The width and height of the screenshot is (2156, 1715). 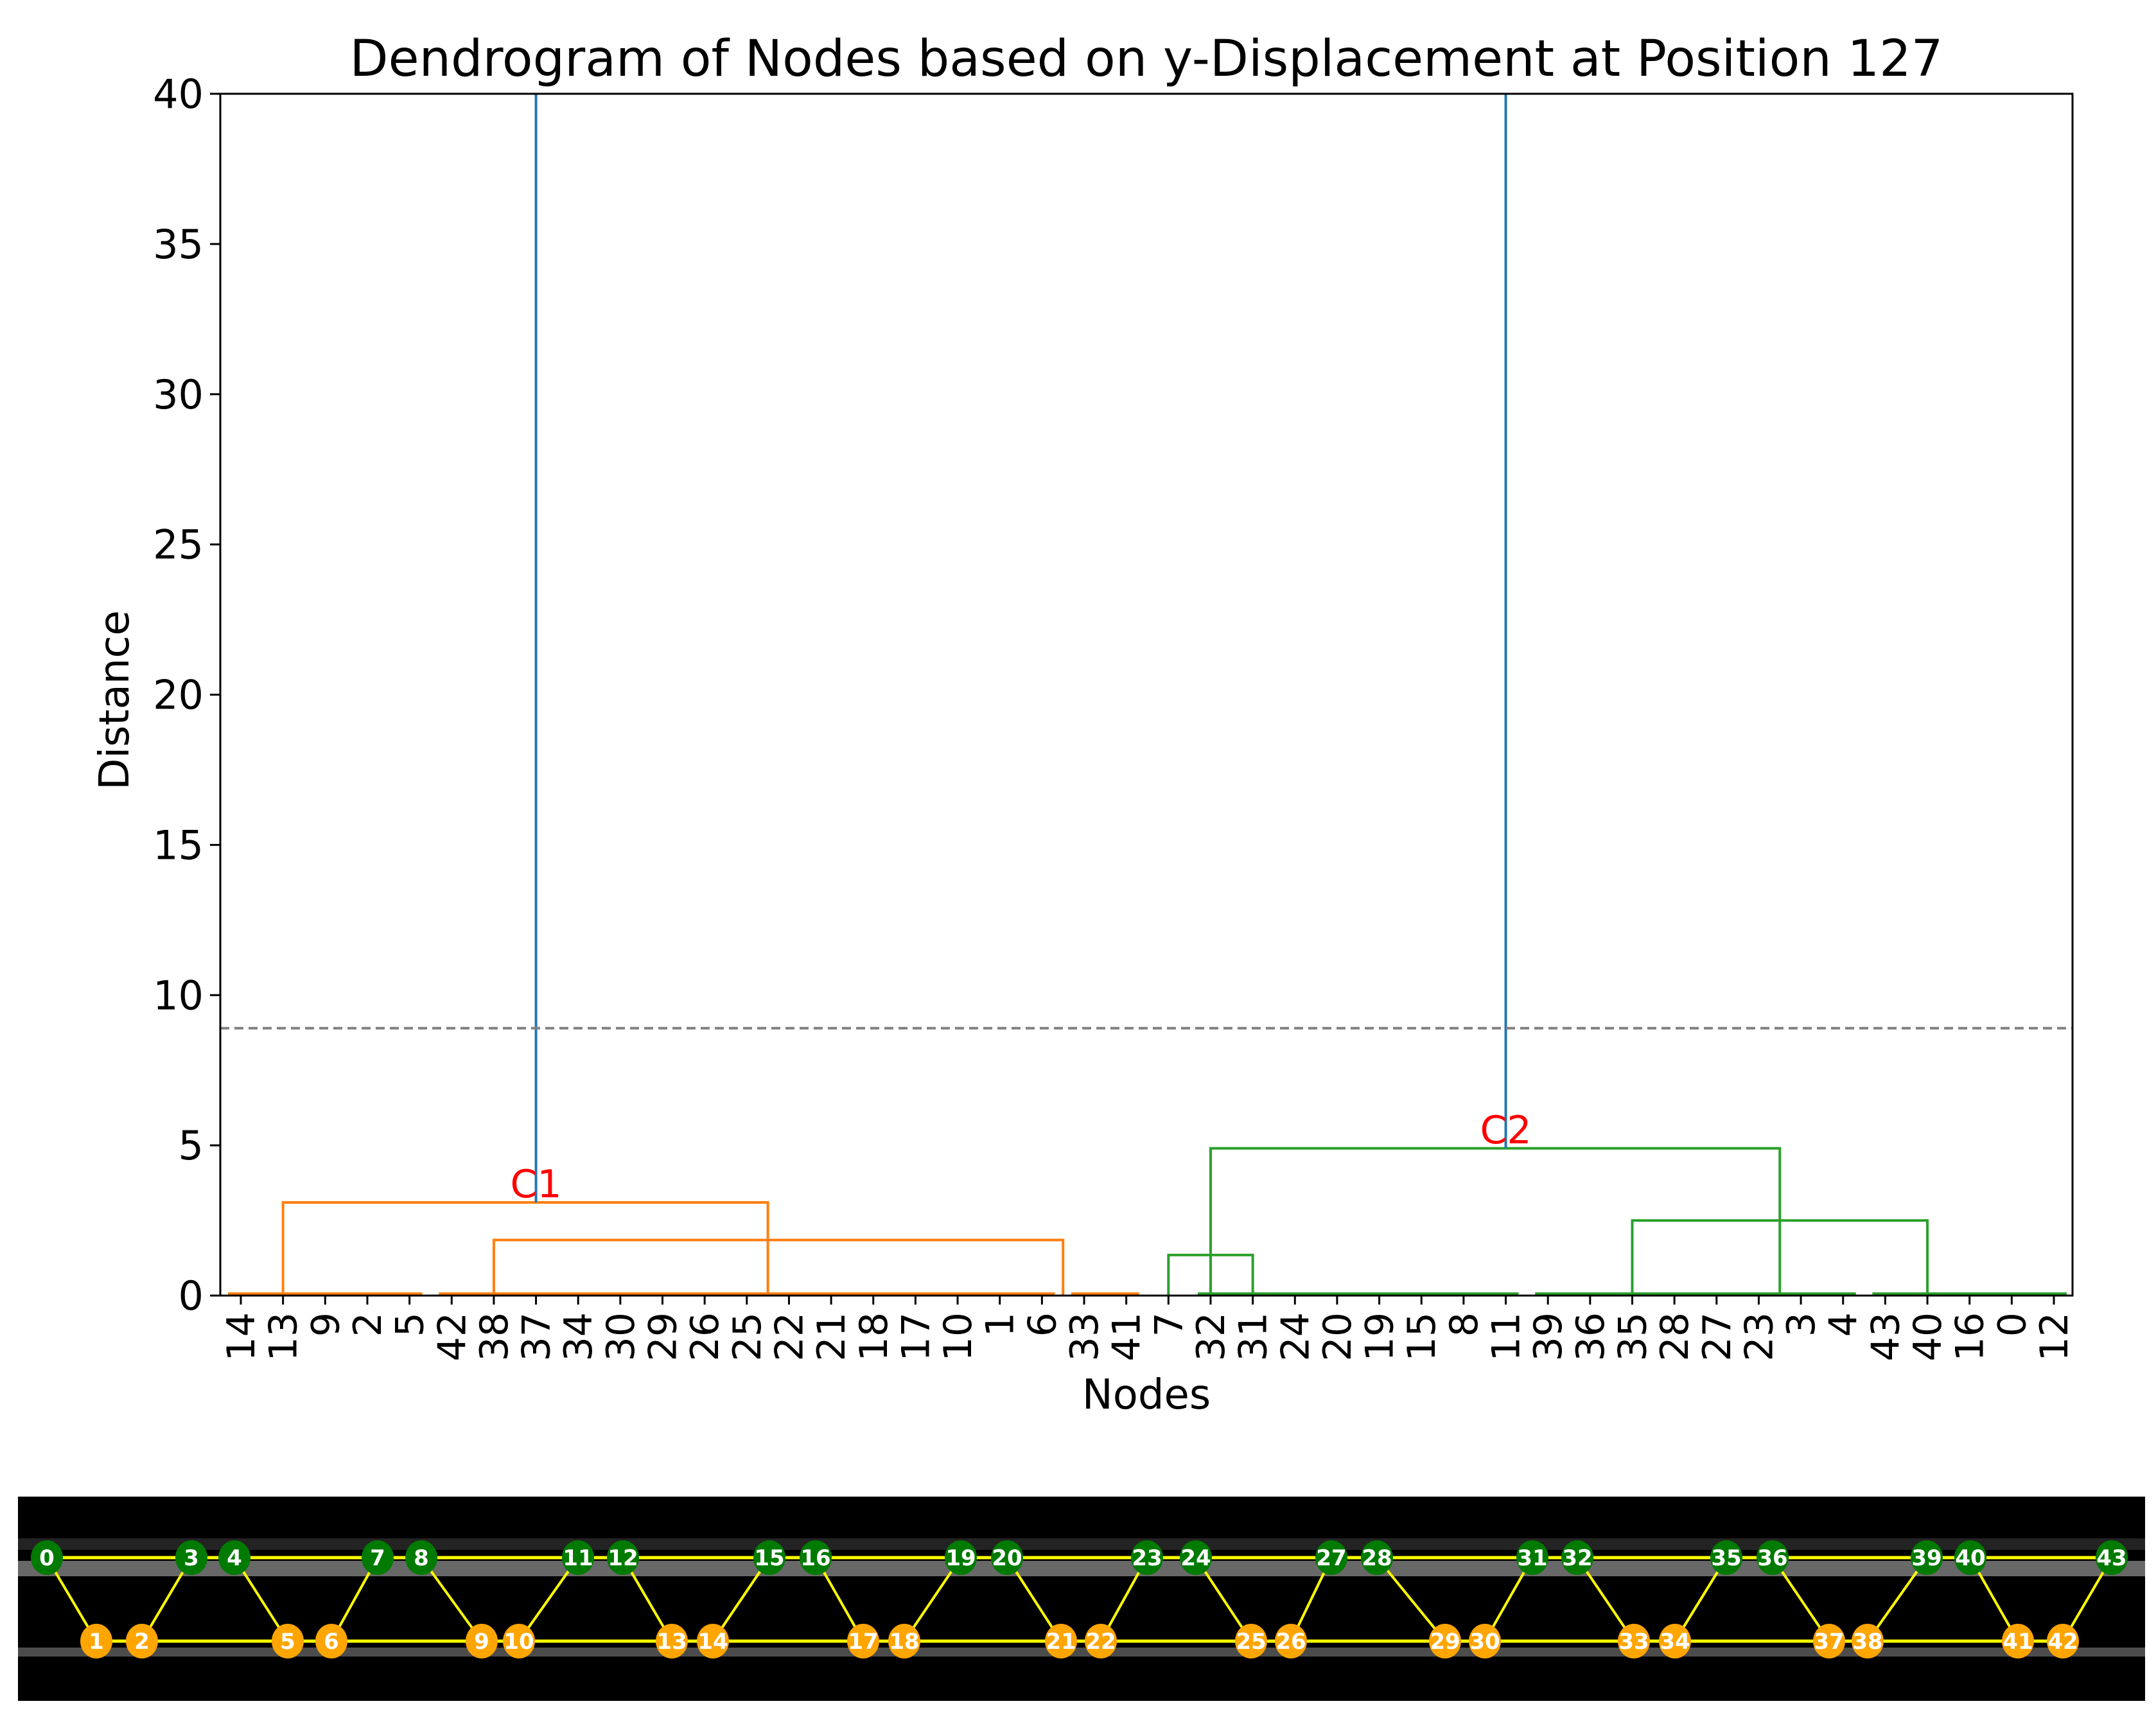 What do you see at coordinates (481, 1642) in the screenshot?
I see `svg-text: 9` at bounding box center [481, 1642].